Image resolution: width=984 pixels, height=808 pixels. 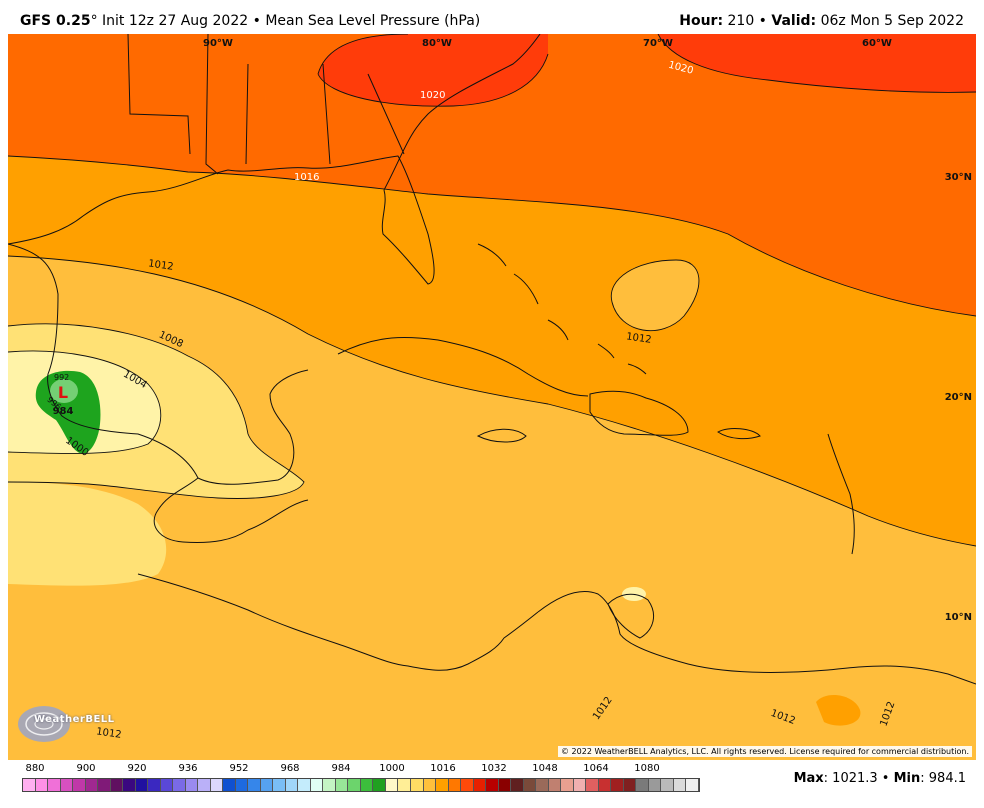 I want to click on hour-value: 210, so click(x=739, y=21).